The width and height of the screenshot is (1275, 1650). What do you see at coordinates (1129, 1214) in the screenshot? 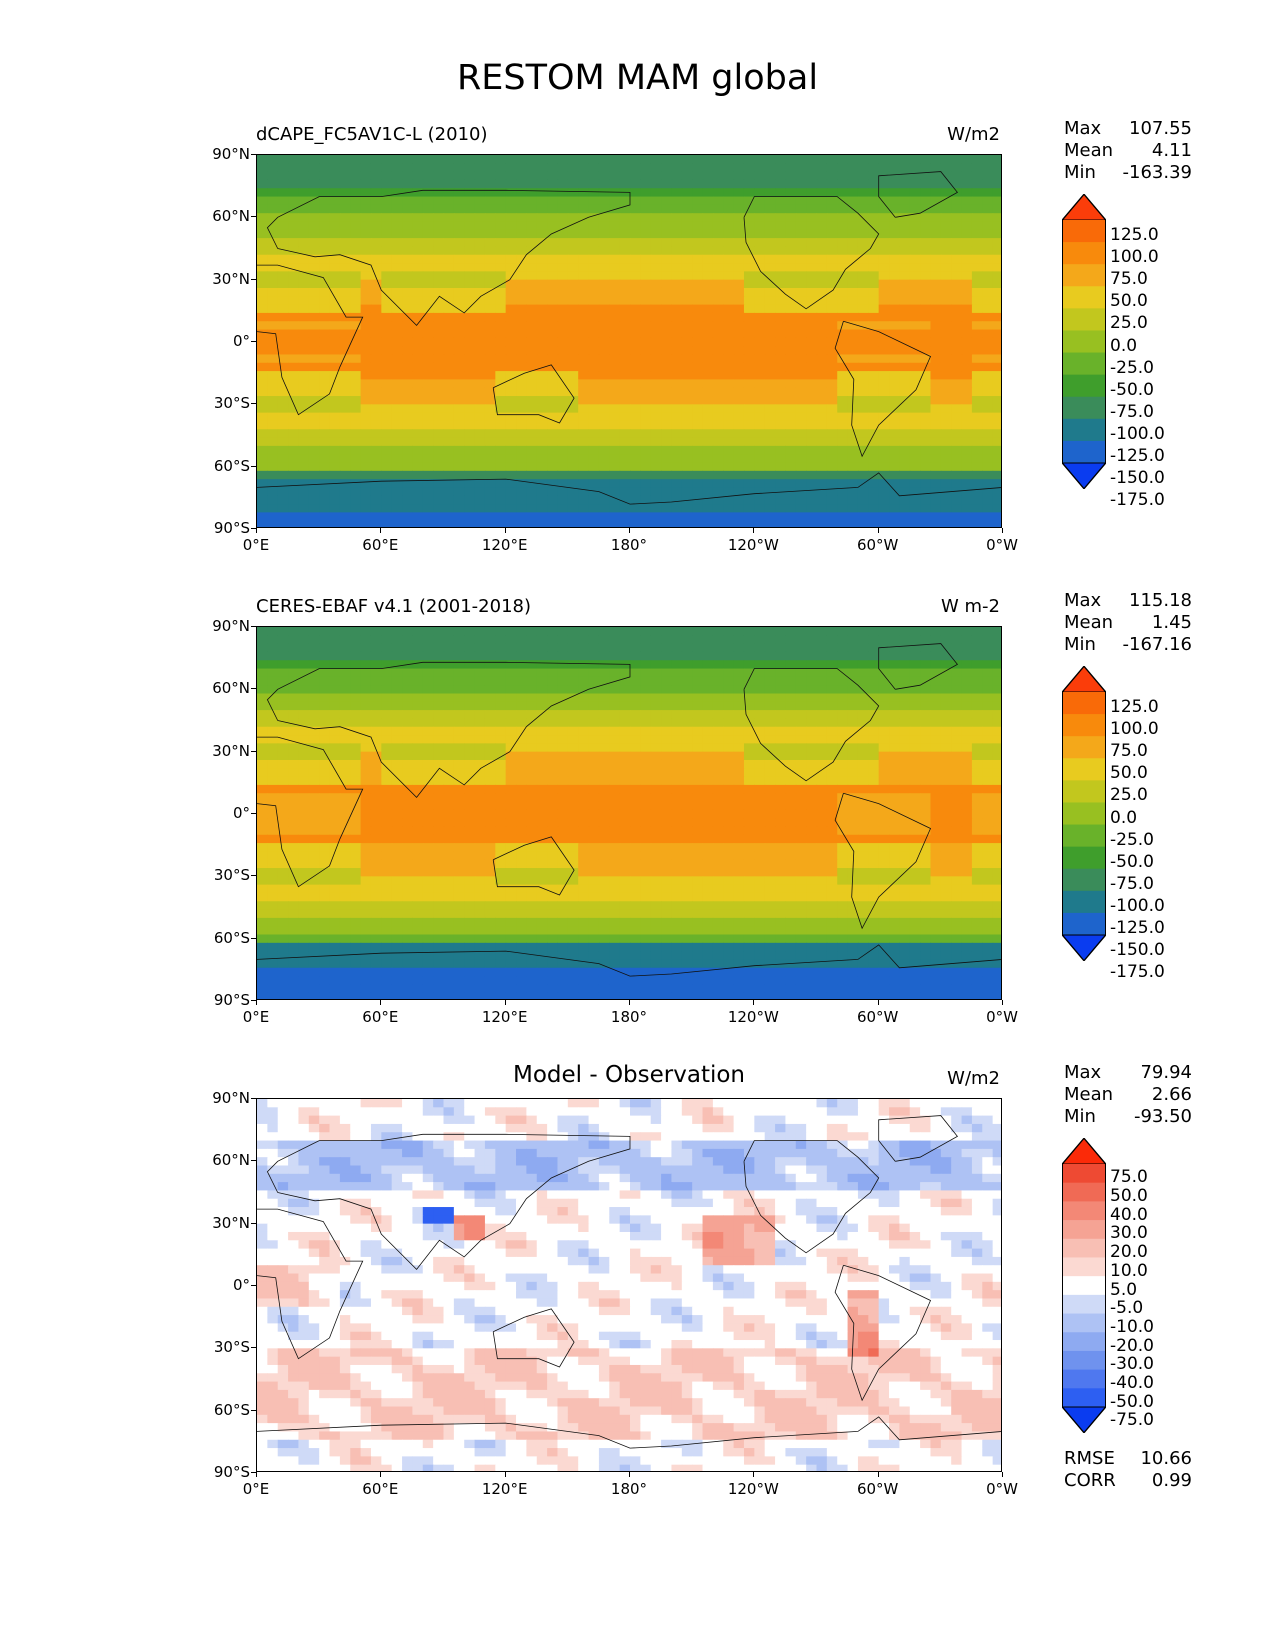
I see `colorbar-tick-label: 40.0` at bounding box center [1129, 1214].